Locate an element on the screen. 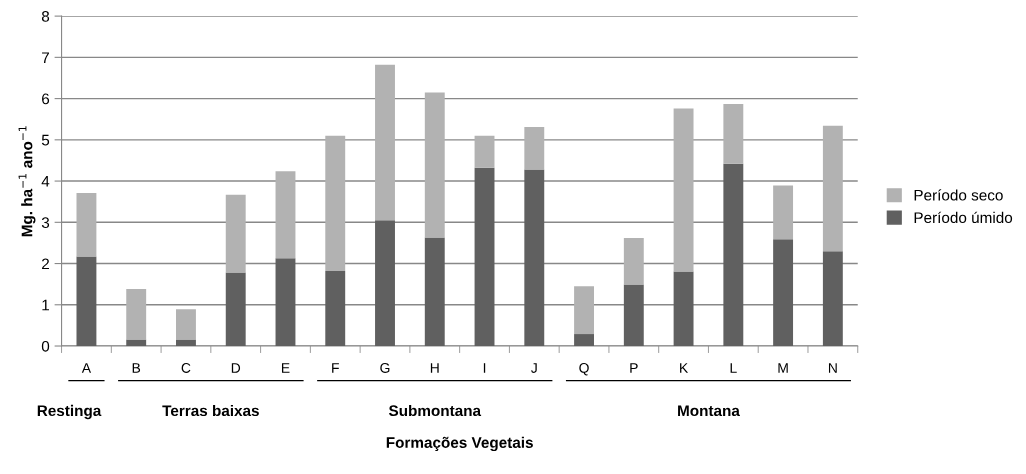 The height and width of the screenshot is (474, 1026). y-tick-label: 1 is located at coordinates (46, 305).